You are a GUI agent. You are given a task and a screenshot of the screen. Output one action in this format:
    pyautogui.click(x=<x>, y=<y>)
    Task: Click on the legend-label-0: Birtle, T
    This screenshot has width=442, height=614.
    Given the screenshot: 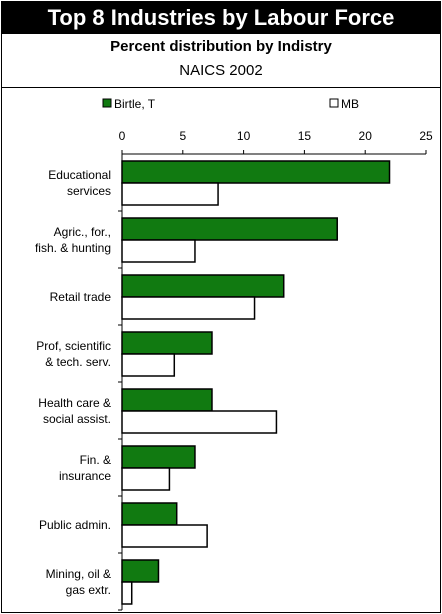 What is the action you would take?
    pyautogui.click(x=135, y=104)
    